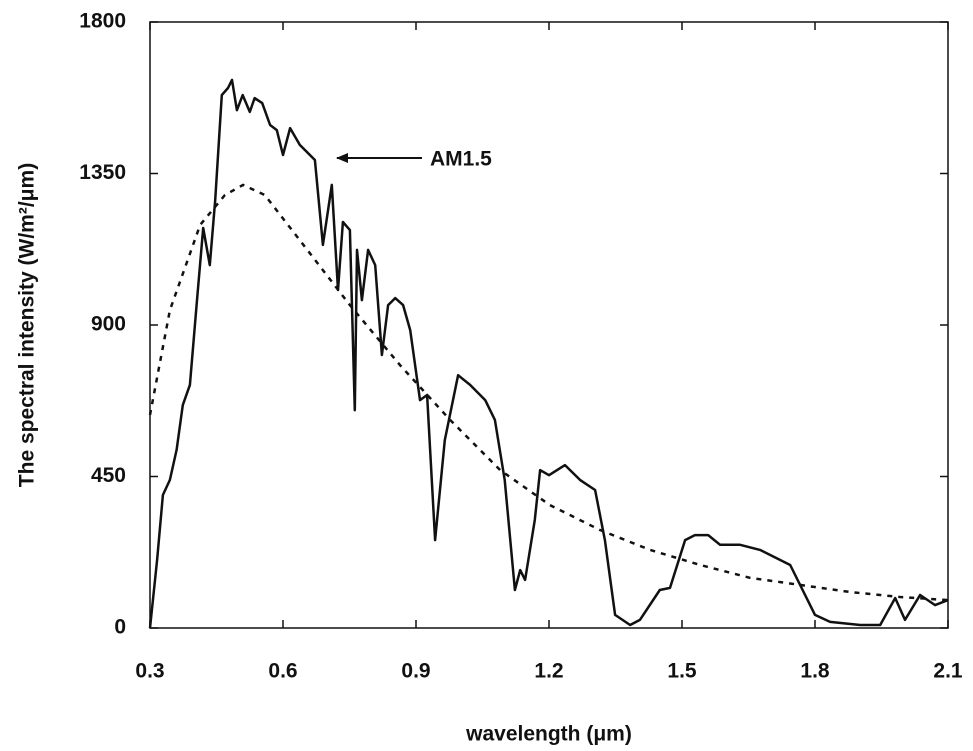 The height and width of the screenshot is (751, 973). What do you see at coordinates (108, 324) in the screenshot?
I see `y-tick-label: 900` at bounding box center [108, 324].